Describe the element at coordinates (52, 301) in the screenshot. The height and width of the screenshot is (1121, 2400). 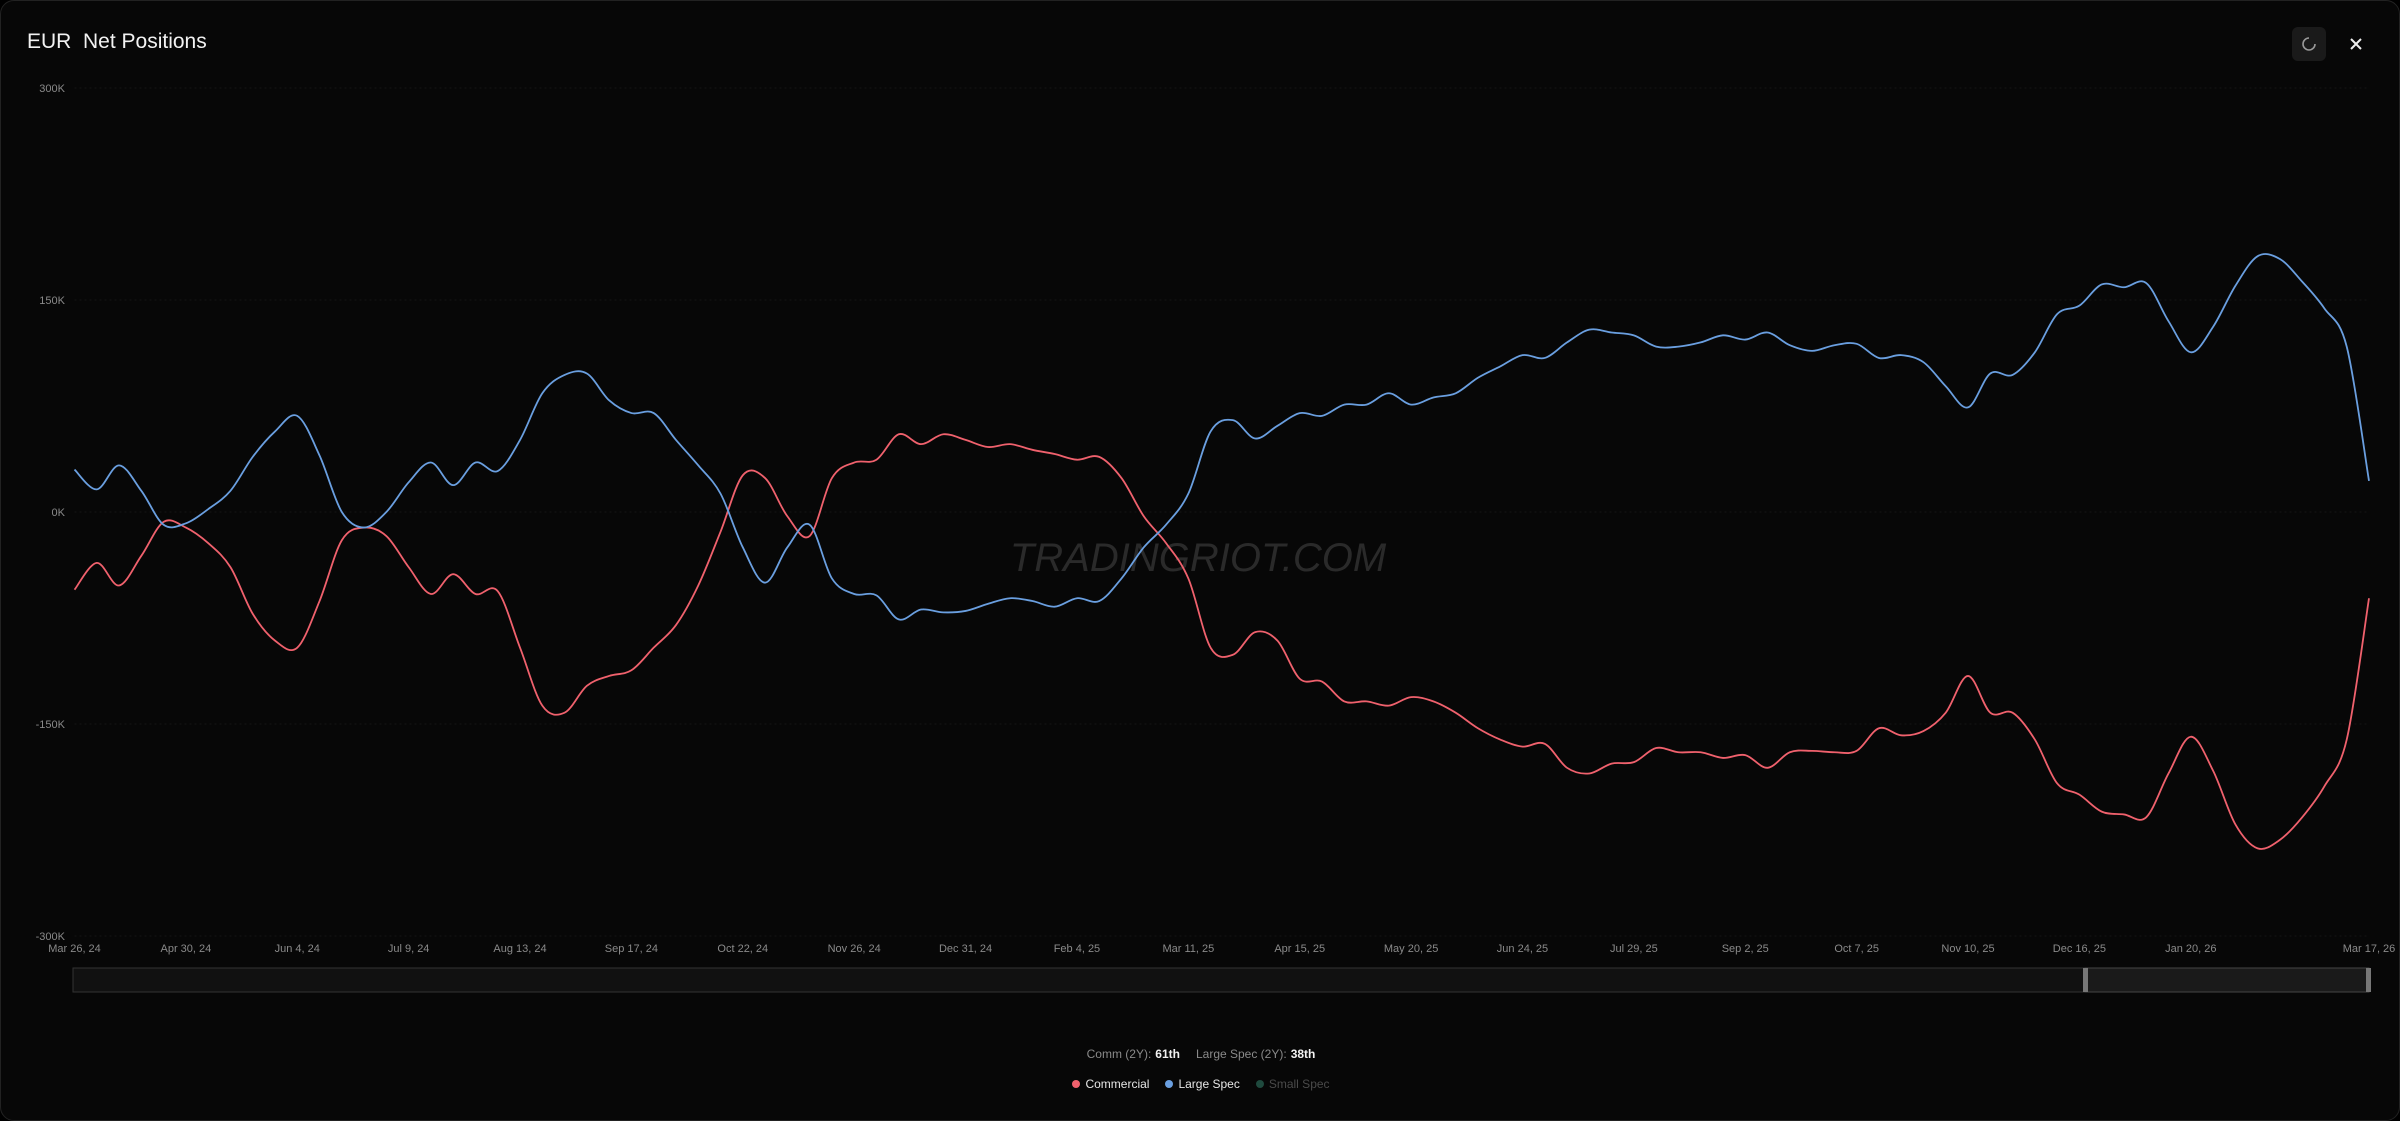
I see `y-tick-label: 150K` at that location.